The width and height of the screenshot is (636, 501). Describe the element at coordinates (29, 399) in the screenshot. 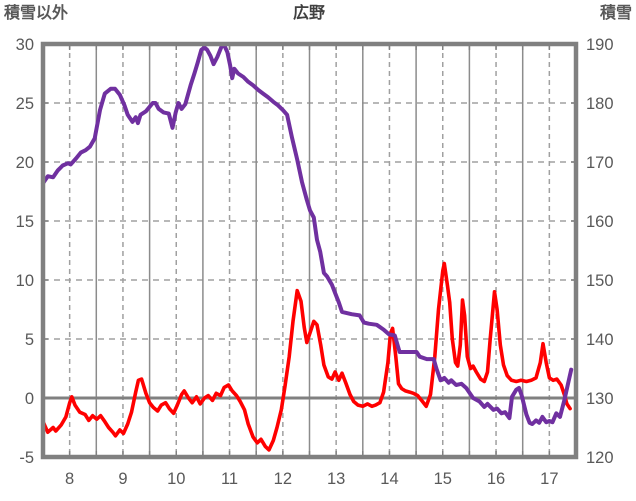

I see `left-axis-tick-label: 0` at that location.